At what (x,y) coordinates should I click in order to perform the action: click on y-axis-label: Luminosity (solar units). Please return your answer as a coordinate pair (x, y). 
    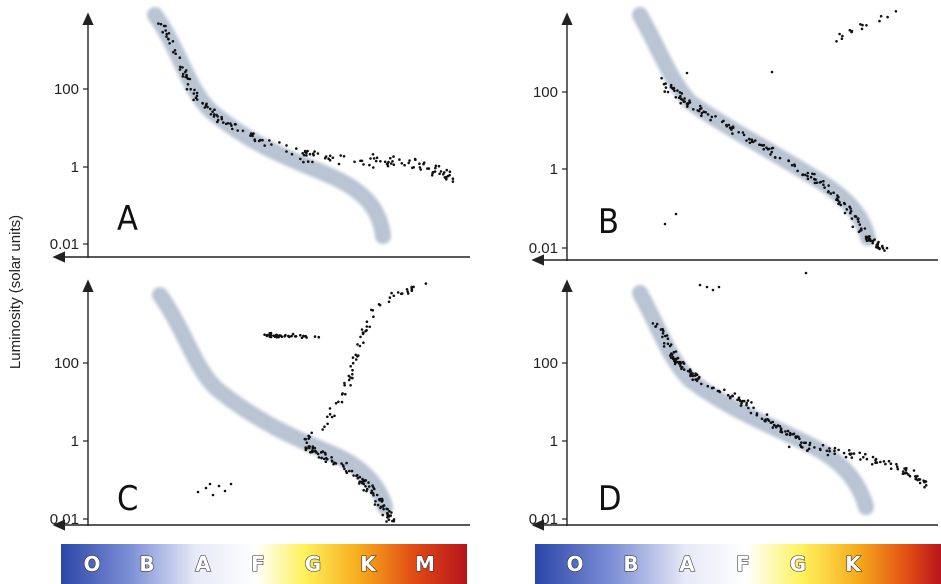
    Looking at the image, I should click on (15, 292).